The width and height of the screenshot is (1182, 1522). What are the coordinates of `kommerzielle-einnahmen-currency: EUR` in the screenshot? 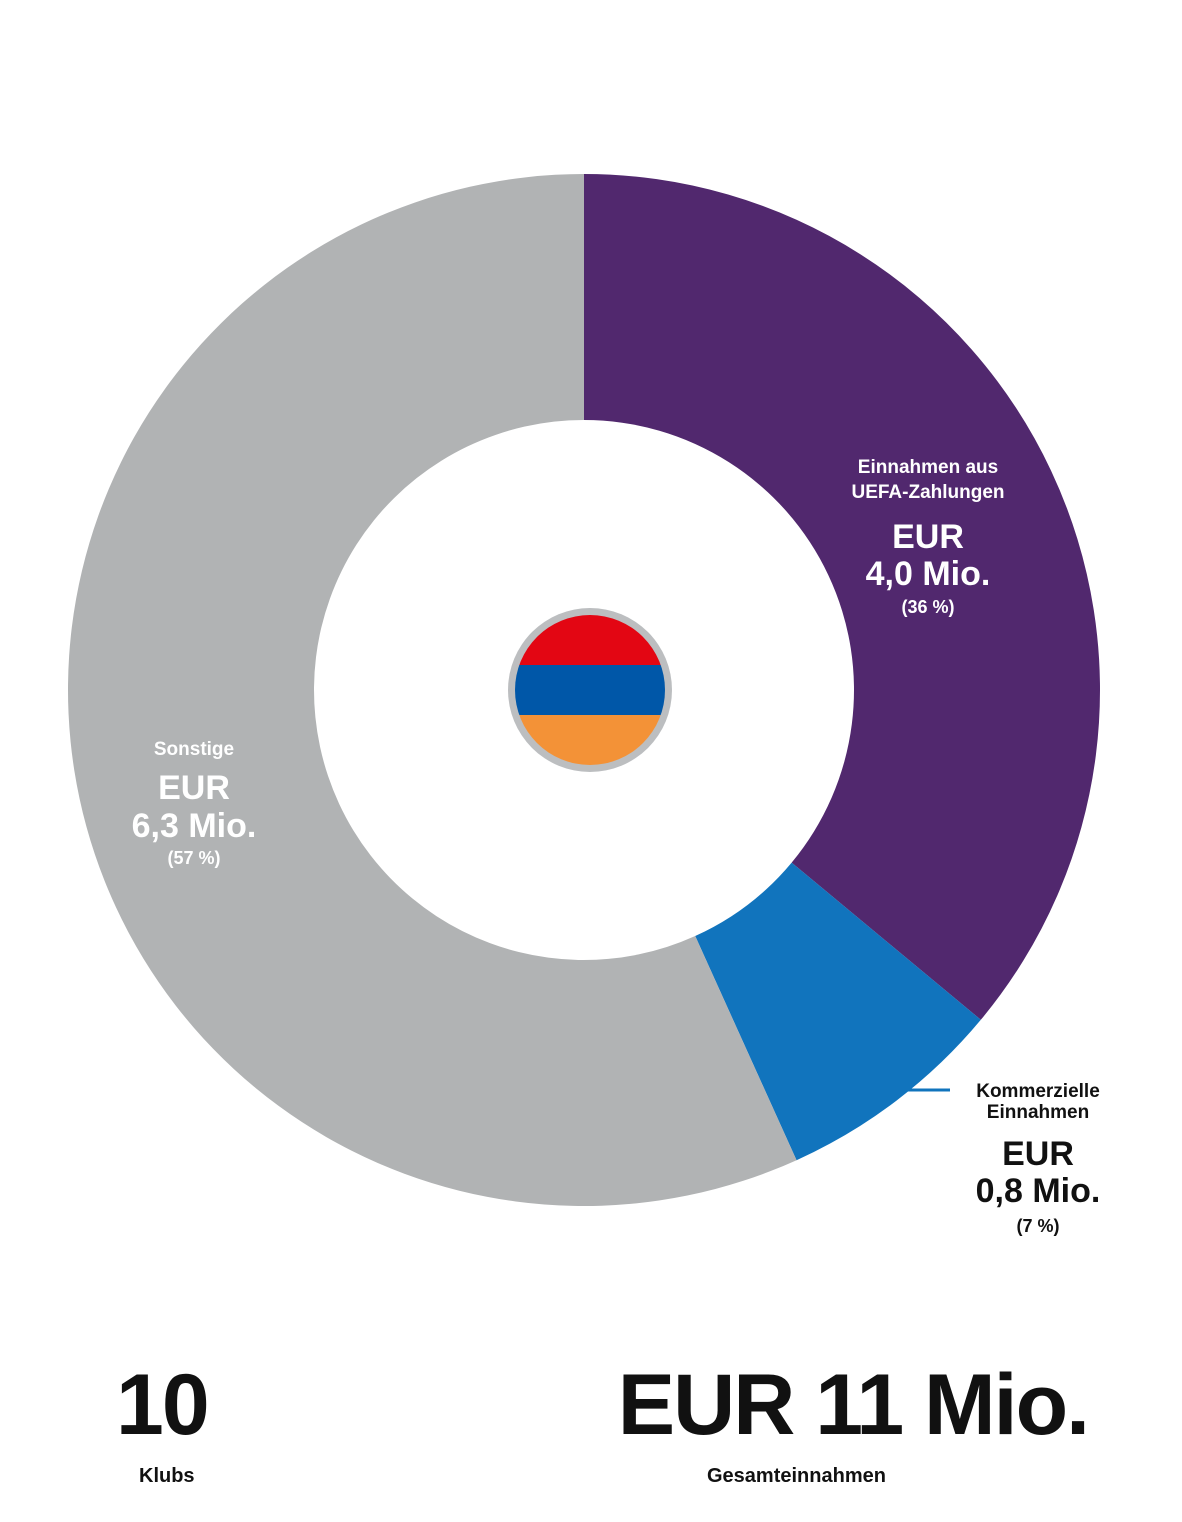 It's located at (1038, 1154).